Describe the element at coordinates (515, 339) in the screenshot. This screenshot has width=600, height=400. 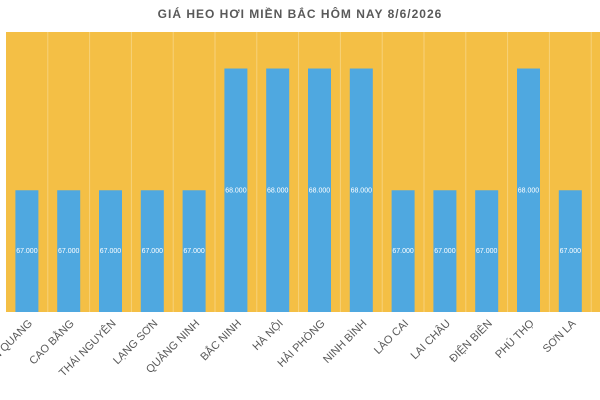
I see `x-tick-label: PHÚ THỌ` at that location.